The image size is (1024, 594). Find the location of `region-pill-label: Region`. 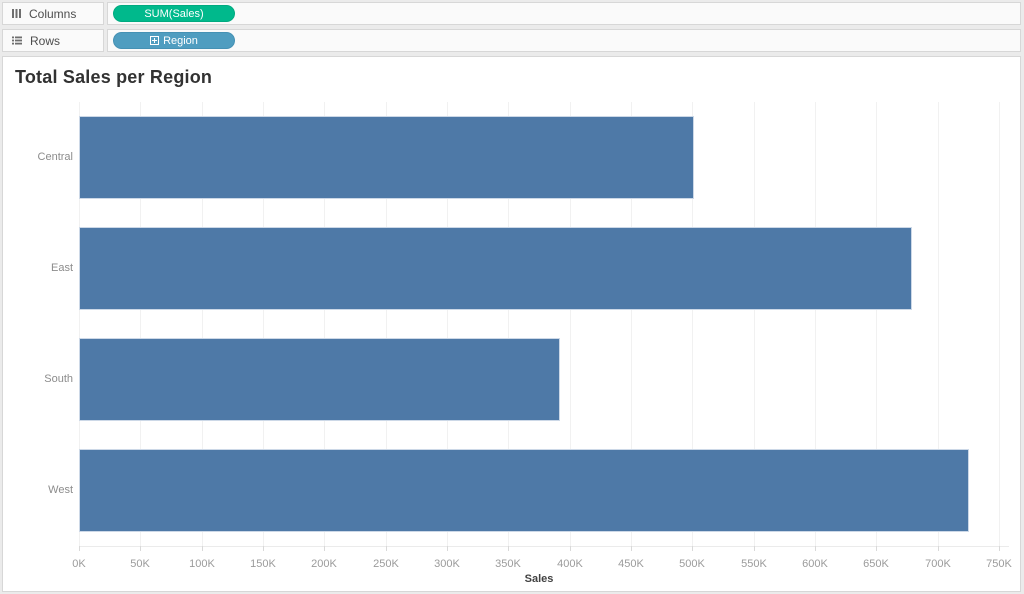

region-pill-label: Region is located at coordinates (180, 40).